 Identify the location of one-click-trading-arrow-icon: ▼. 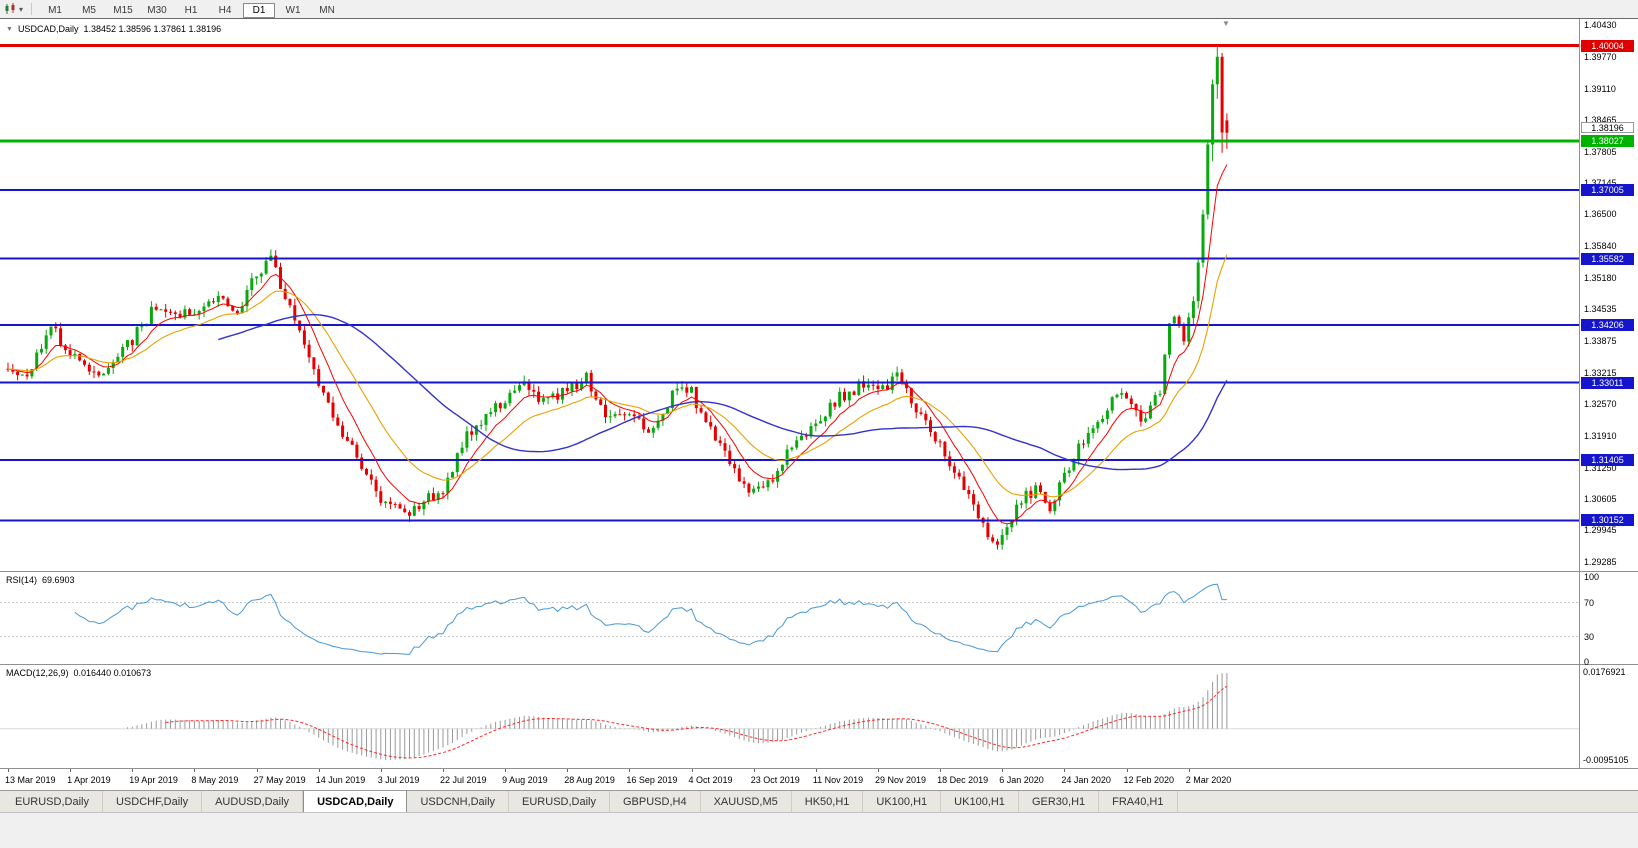
(9, 29).